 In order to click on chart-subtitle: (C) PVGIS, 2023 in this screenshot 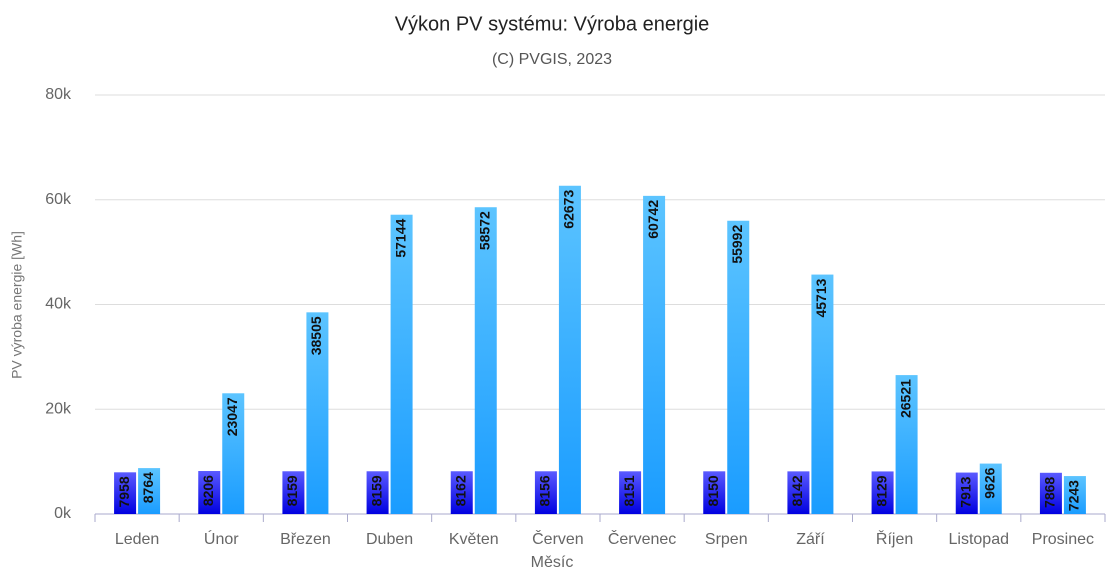, I will do `click(552, 59)`.